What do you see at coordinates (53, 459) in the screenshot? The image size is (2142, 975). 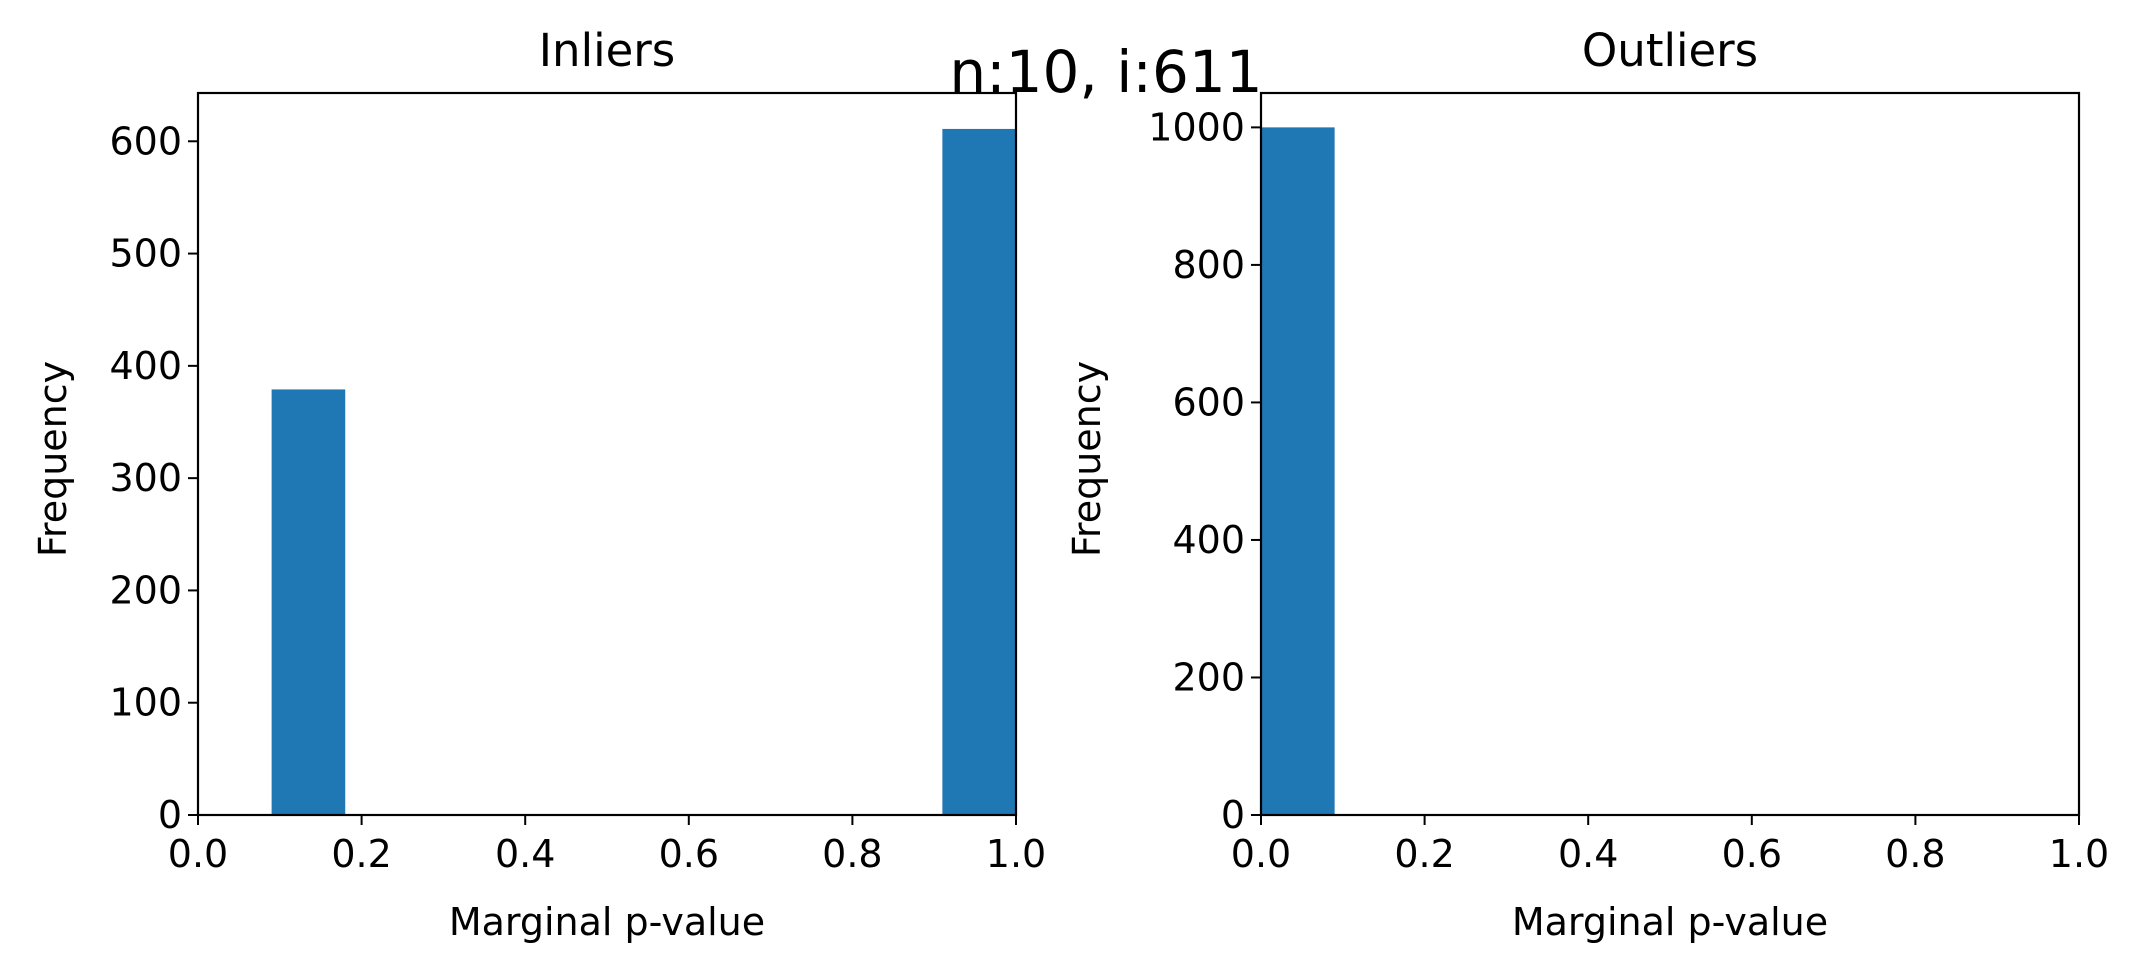 I see `inliers-y-axis-label: Frequency` at bounding box center [53, 459].